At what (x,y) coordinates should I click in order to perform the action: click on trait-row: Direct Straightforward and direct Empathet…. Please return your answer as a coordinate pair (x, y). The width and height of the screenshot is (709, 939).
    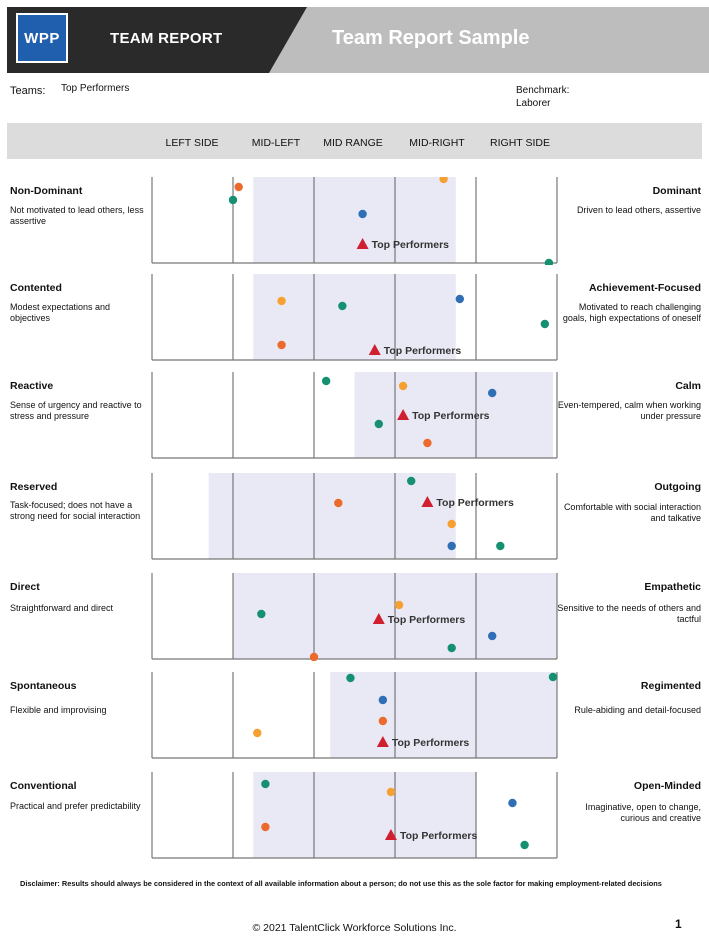
    Looking at the image, I should click on (354, 617).